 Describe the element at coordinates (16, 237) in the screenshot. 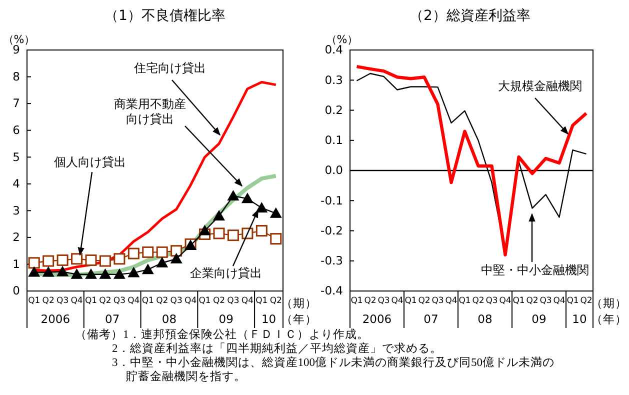

I see `y-tick-label: 2` at that location.